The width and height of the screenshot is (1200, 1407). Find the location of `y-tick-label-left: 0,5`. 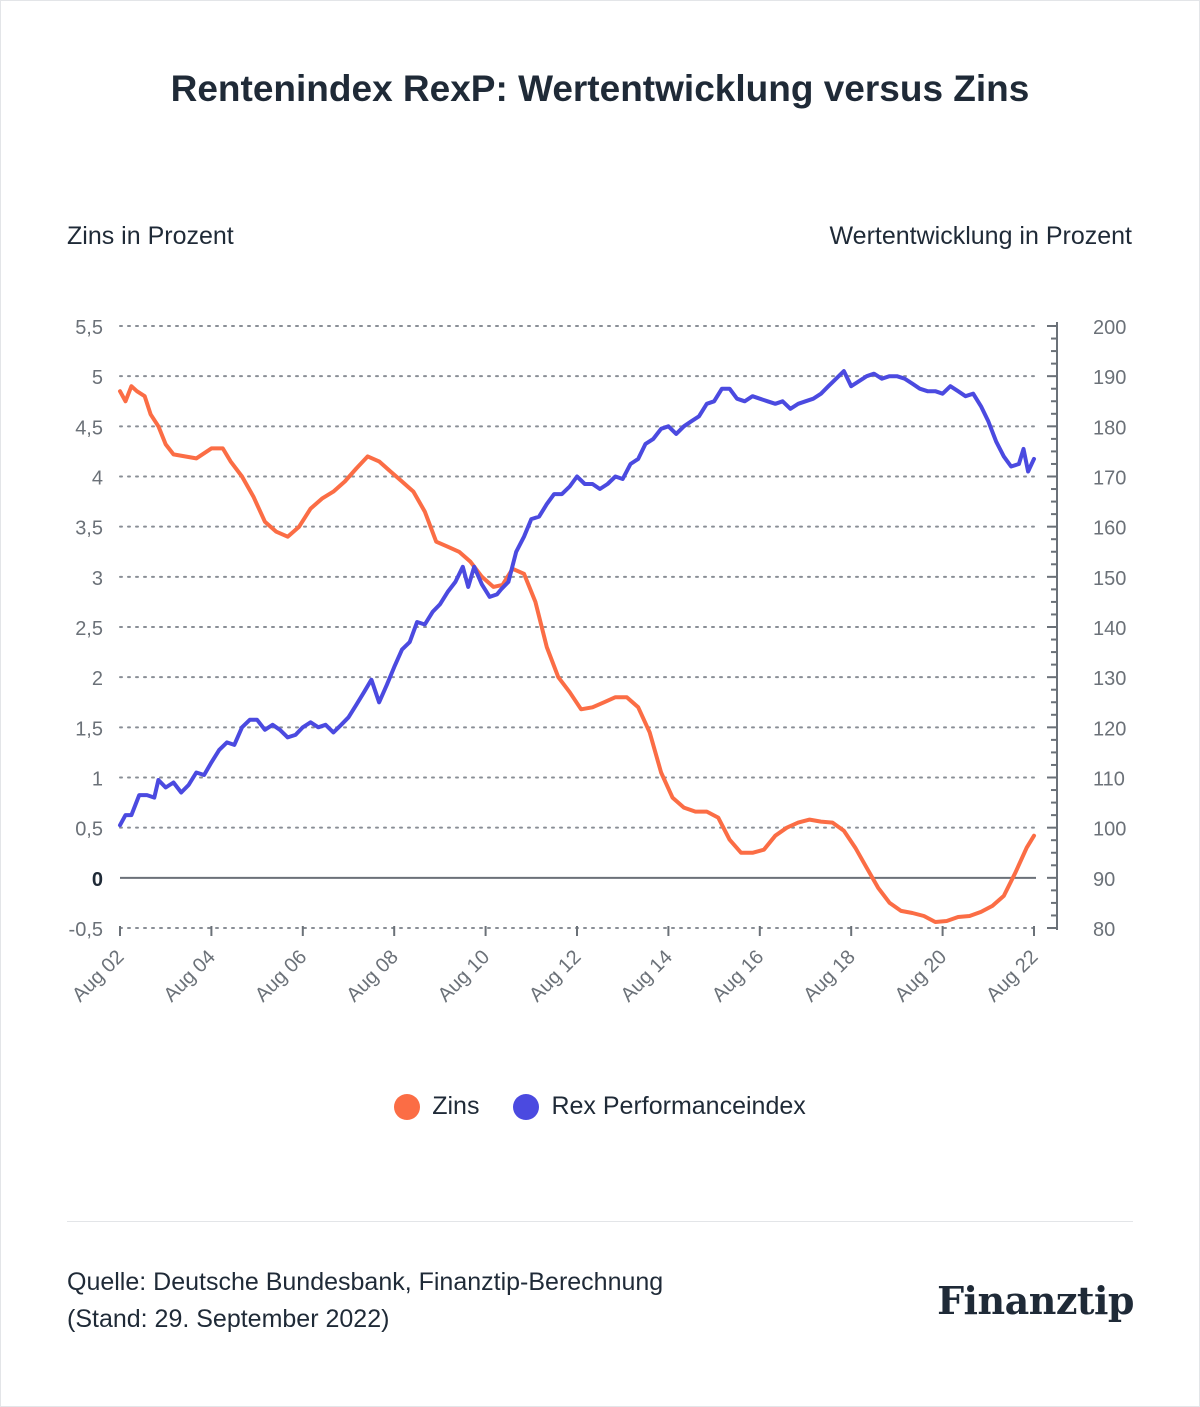

y-tick-label-left: 0,5 is located at coordinates (89, 830).